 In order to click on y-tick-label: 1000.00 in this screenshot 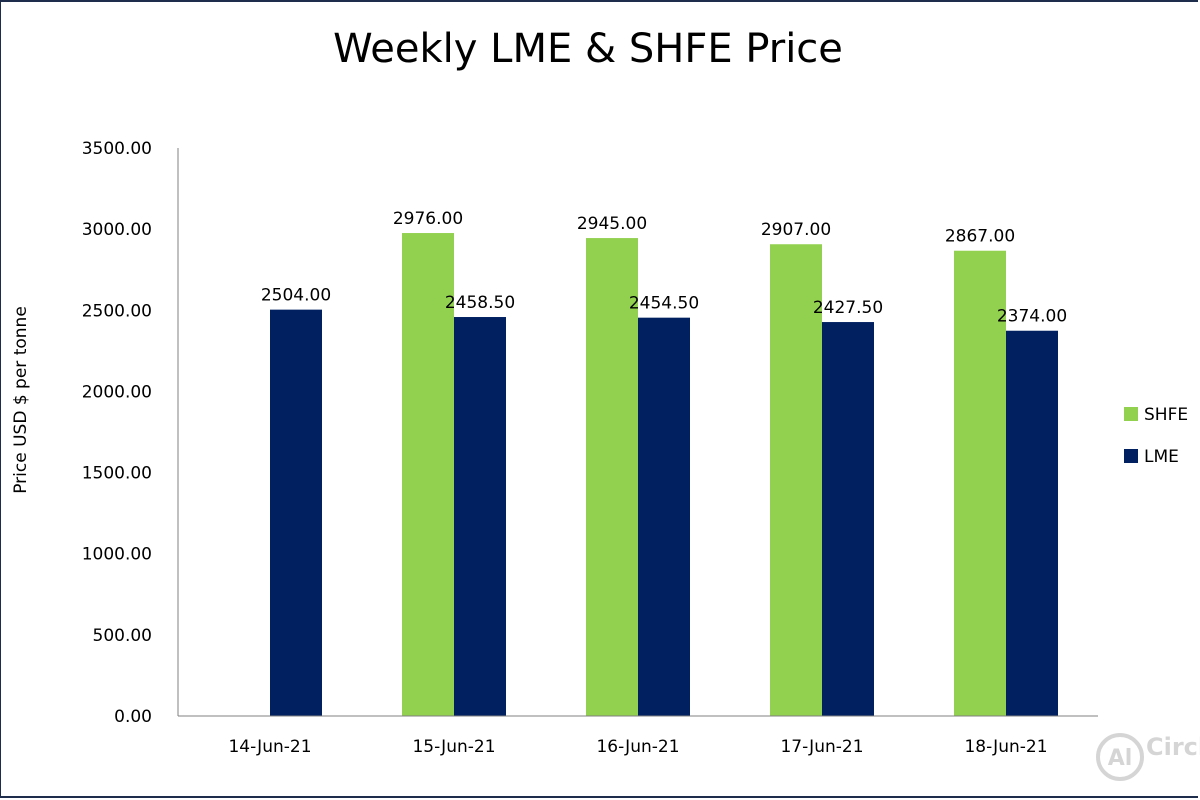, I will do `click(117, 555)`.